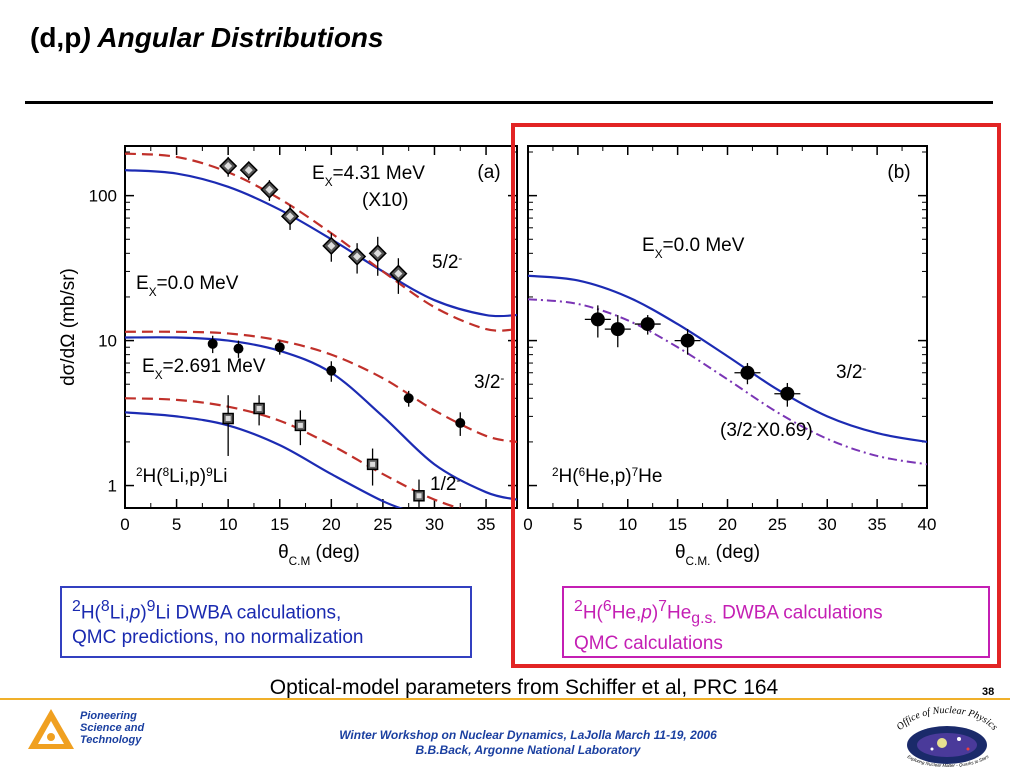  I want to click on reaction-label-a: 2H(8Li,p)9Li, so click(181, 477).